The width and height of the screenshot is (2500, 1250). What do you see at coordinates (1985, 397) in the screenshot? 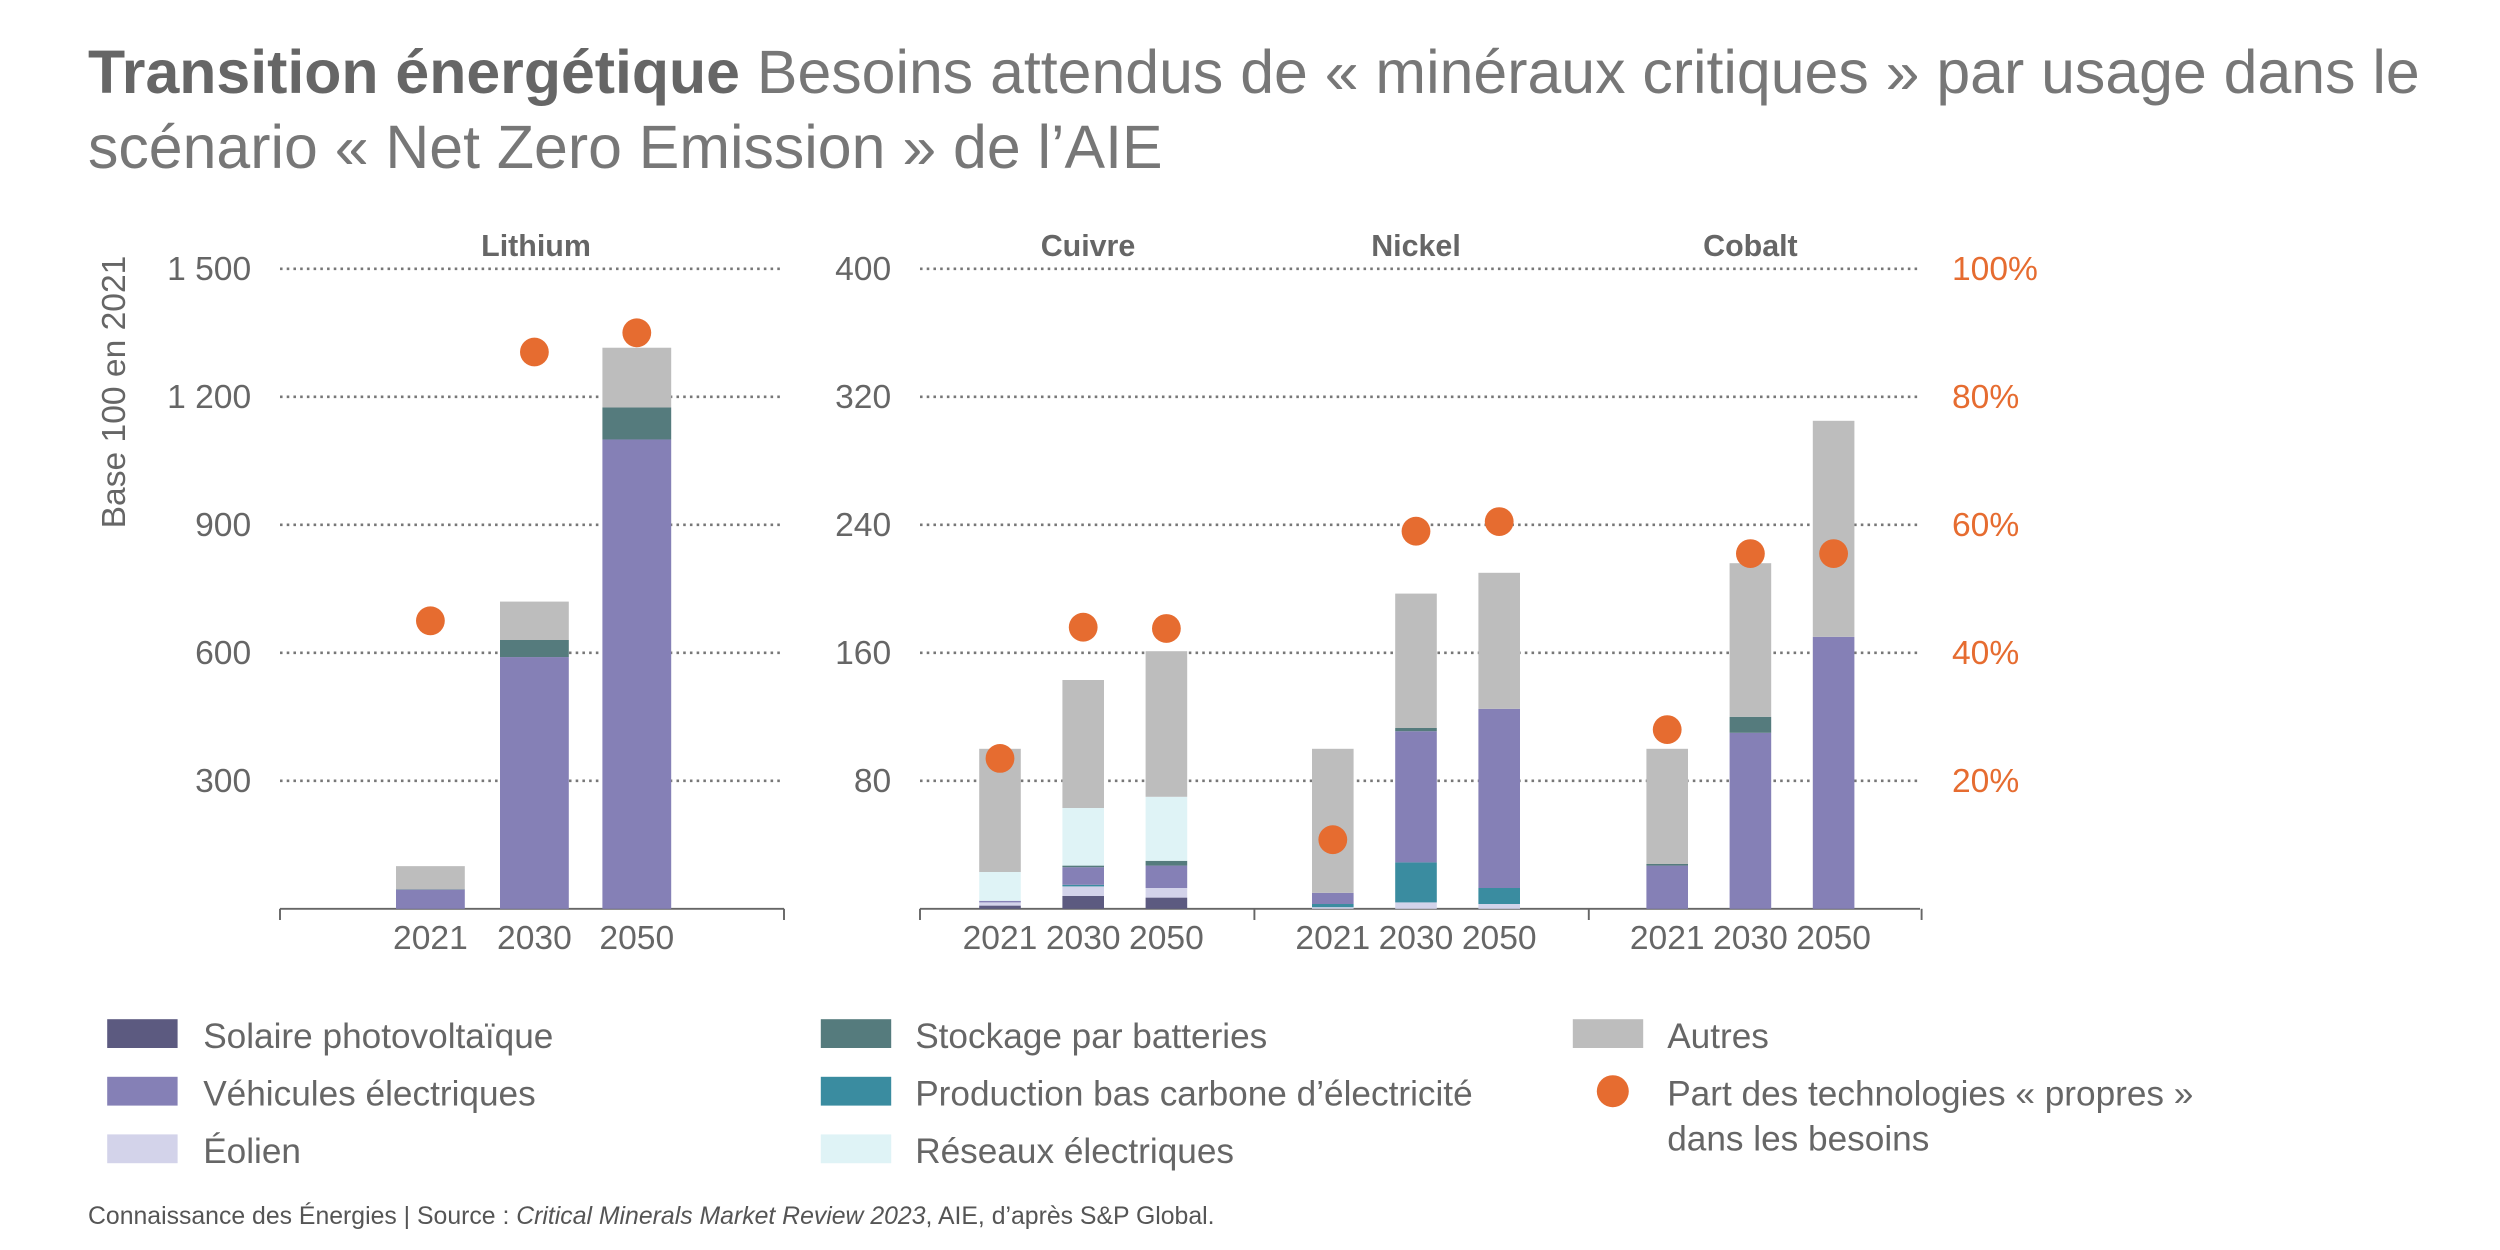
I see `y-right-tick-label: 80%` at bounding box center [1985, 397].